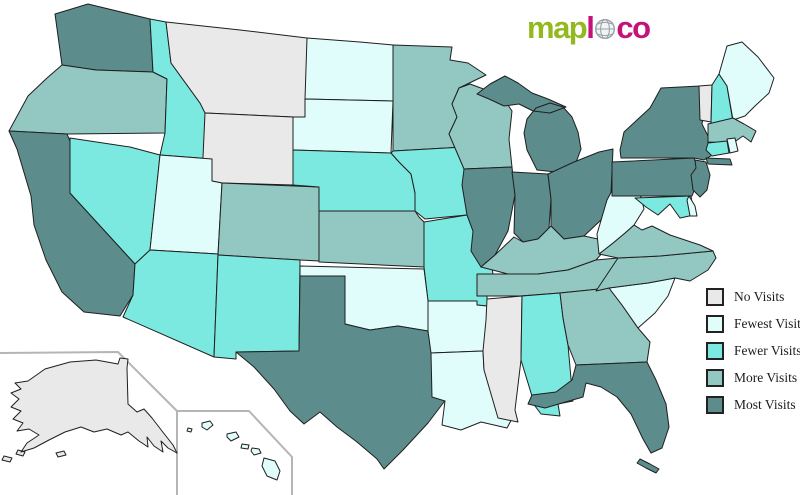 The width and height of the screenshot is (800, 495). I want to click on state-new-mexico, so click(257, 307).